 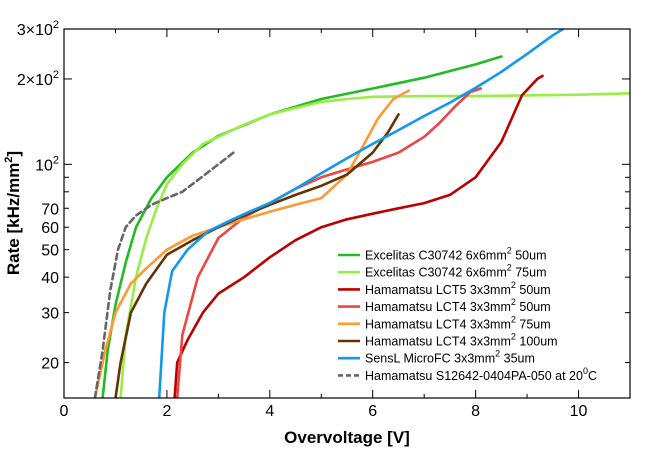 What do you see at coordinates (47, 164) in the screenshot?
I see `y-tick-label-exponent: 102` at bounding box center [47, 164].